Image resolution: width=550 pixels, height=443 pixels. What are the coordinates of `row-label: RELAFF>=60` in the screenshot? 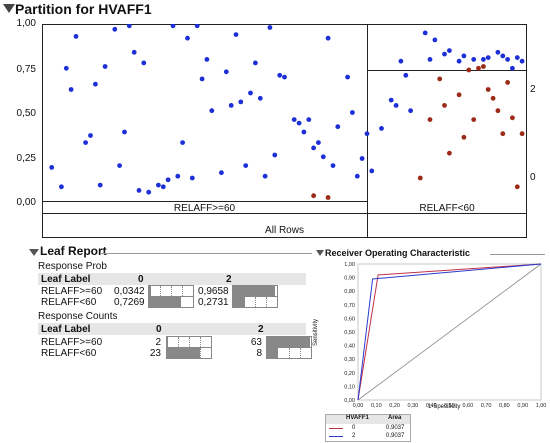 It's located at (72, 291).